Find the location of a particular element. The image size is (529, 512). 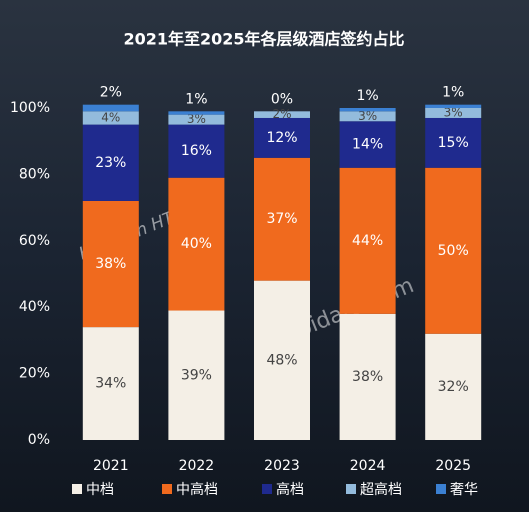

value-label: 23% is located at coordinates (110, 163).